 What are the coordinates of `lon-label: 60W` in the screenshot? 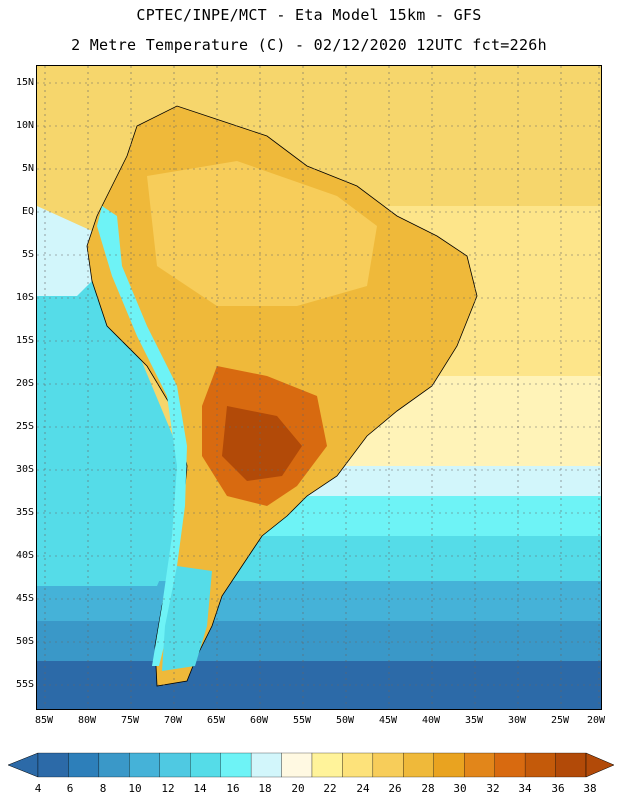 It's located at (259, 720).